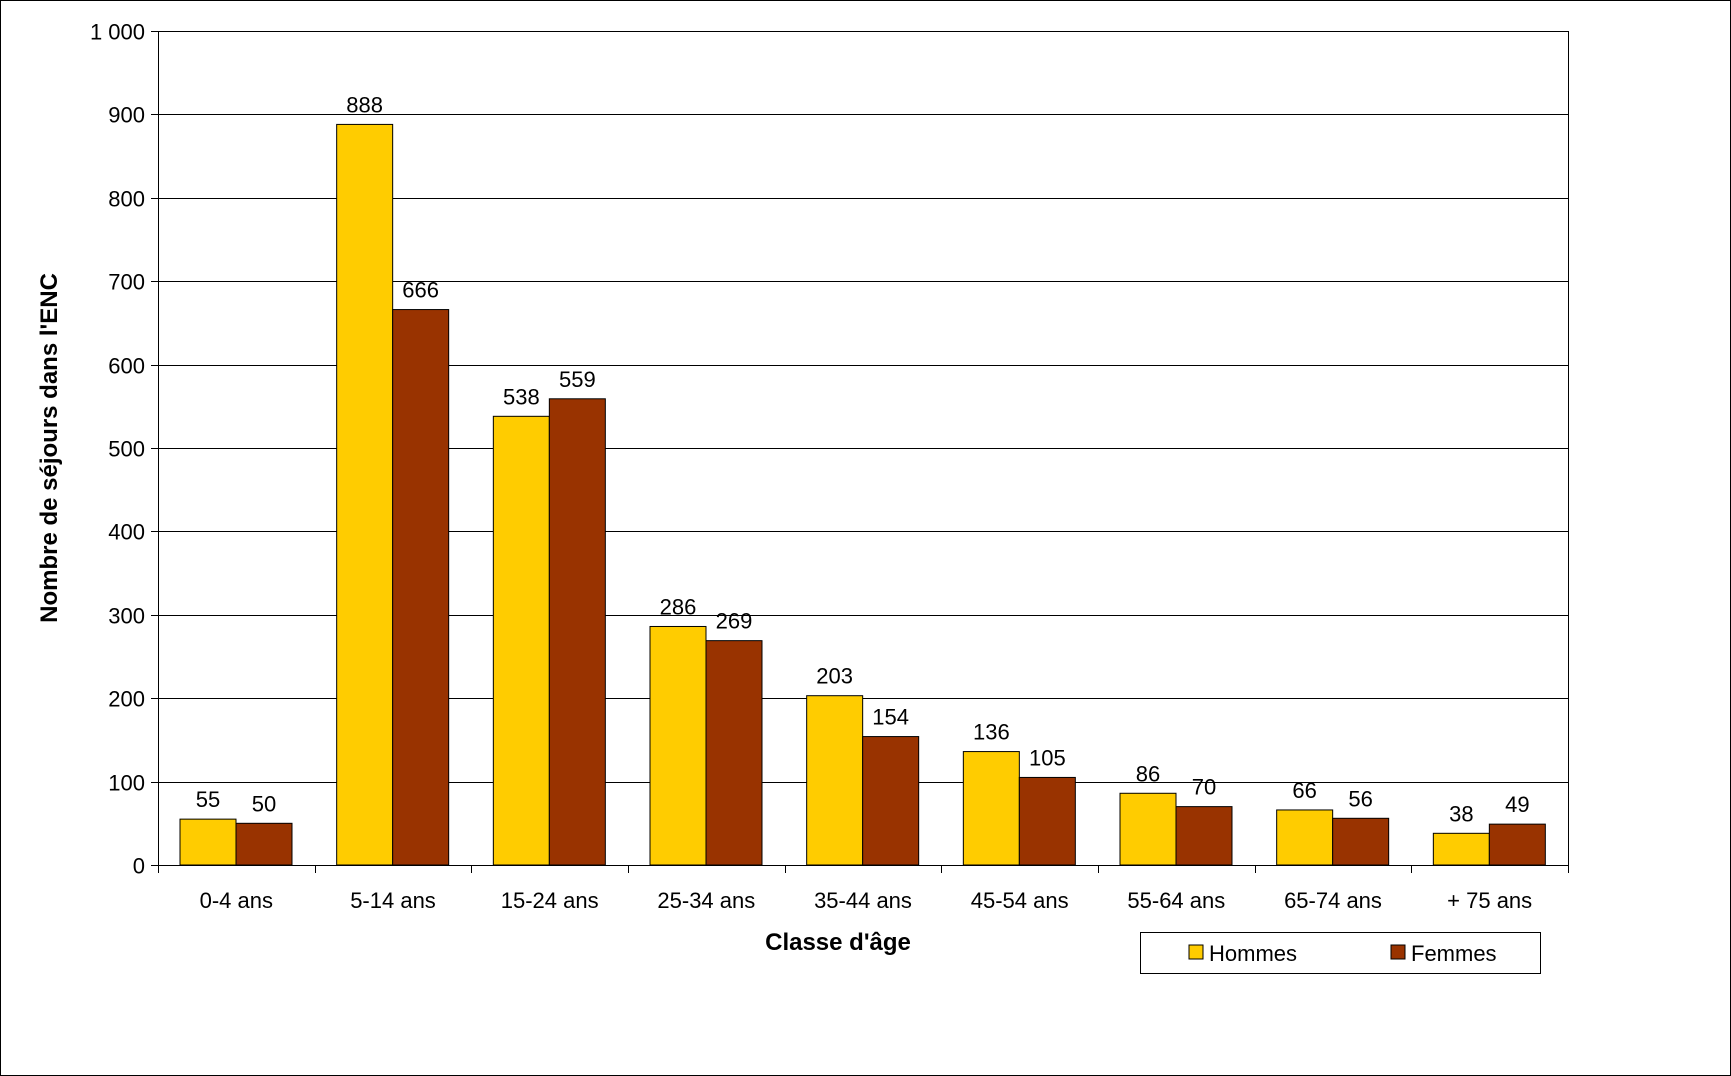  Describe the element at coordinates (1489, 900) in the screenshot. I see `x-tick-label: + 75 ans` at that location.